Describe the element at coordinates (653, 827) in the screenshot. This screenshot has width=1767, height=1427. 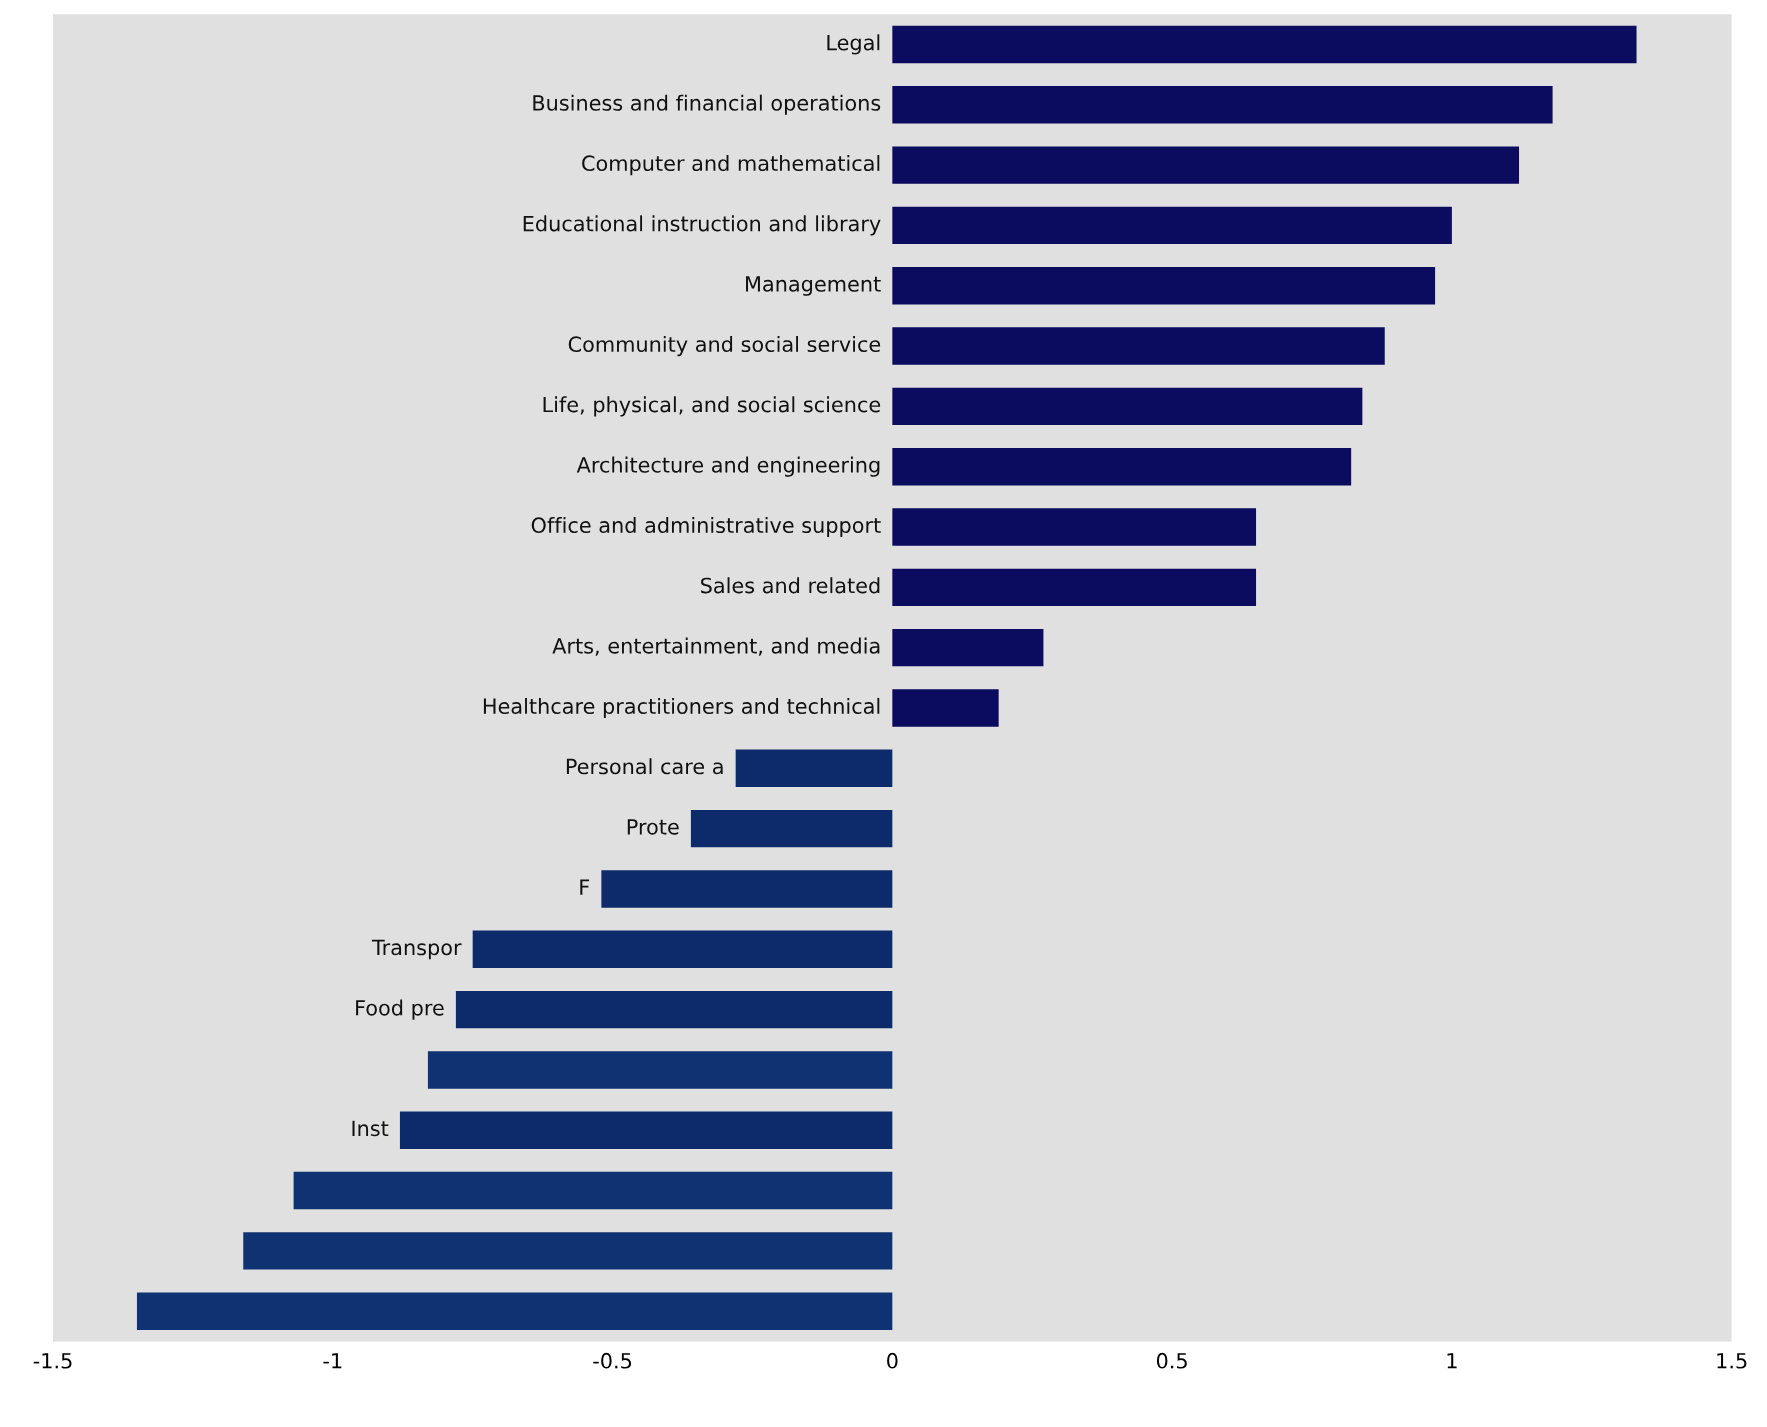
I see `y-tick-label: Prote` at that location.